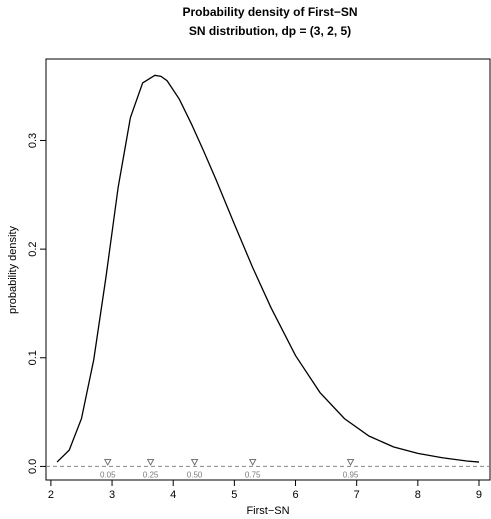 Image resolution: width=491 pixels, height=519 pixels. Describe the element at coordinates (33, 248) in the screenshot. I see `y-tick-label: 0.2` at that location.